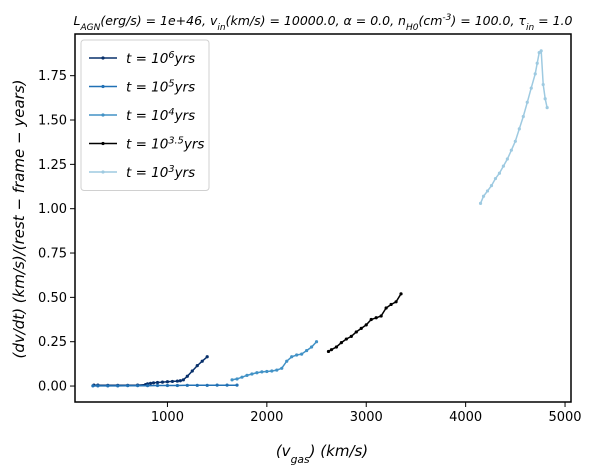 This screenshot has height=474, width=605. I want to click on y-tick-label: 0.50, so click(52, 298).